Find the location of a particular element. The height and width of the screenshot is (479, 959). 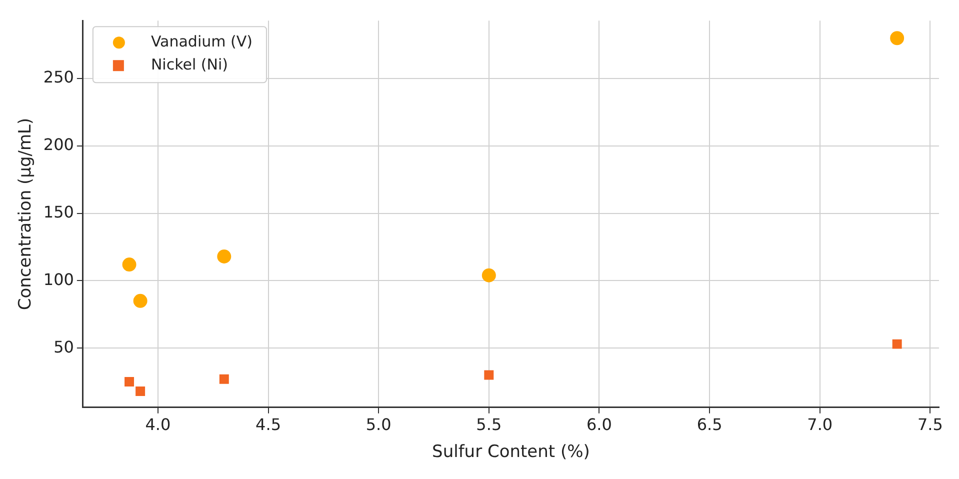

x-tick-label: 6.0 is located at coordinates (599, 424).